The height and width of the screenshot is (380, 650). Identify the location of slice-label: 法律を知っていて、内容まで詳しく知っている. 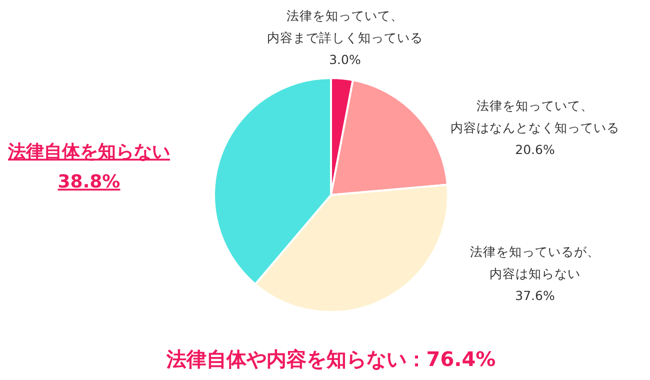
(345, 26).